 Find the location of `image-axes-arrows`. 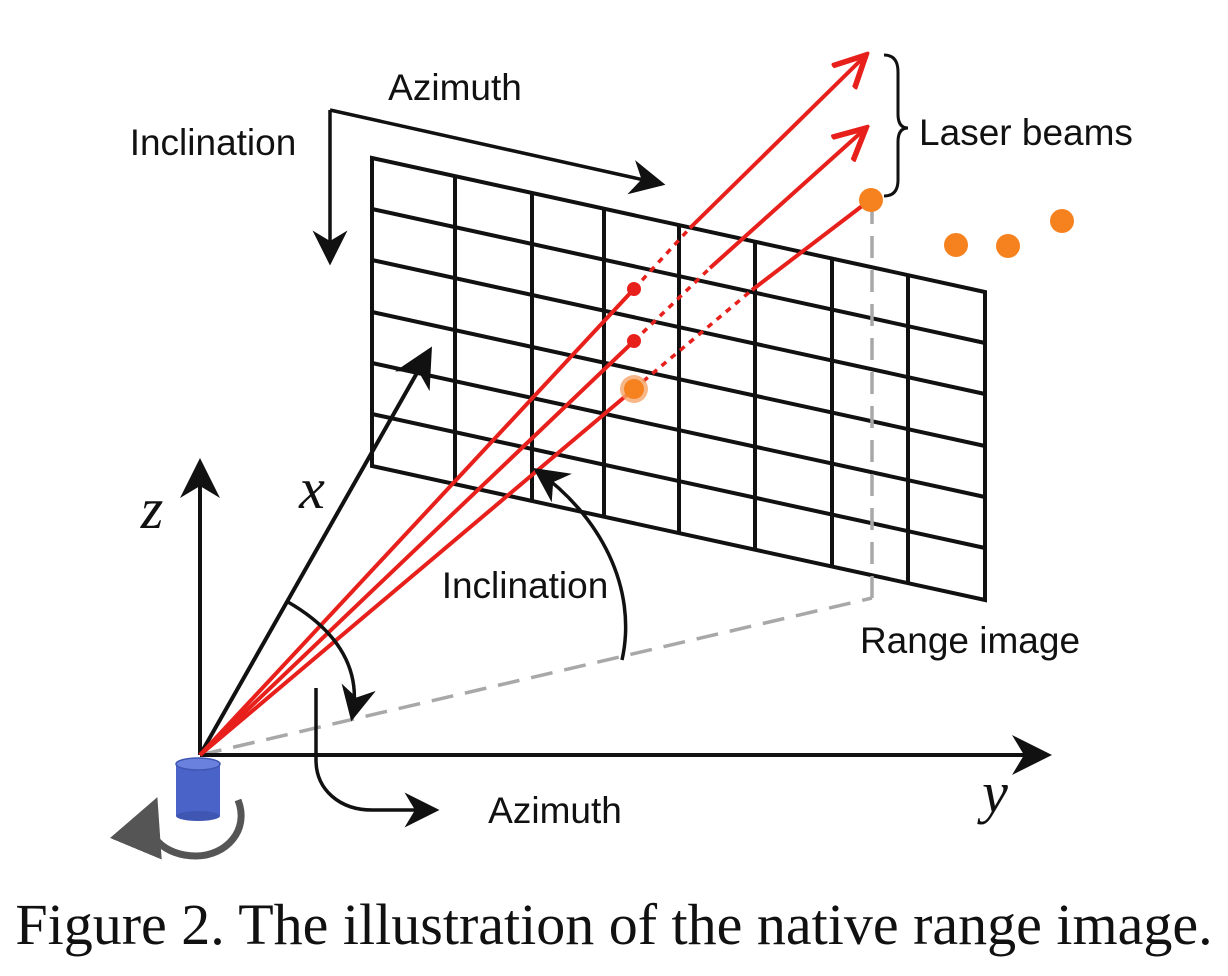

image-axes-arrows is located at coordinates (489, 187).